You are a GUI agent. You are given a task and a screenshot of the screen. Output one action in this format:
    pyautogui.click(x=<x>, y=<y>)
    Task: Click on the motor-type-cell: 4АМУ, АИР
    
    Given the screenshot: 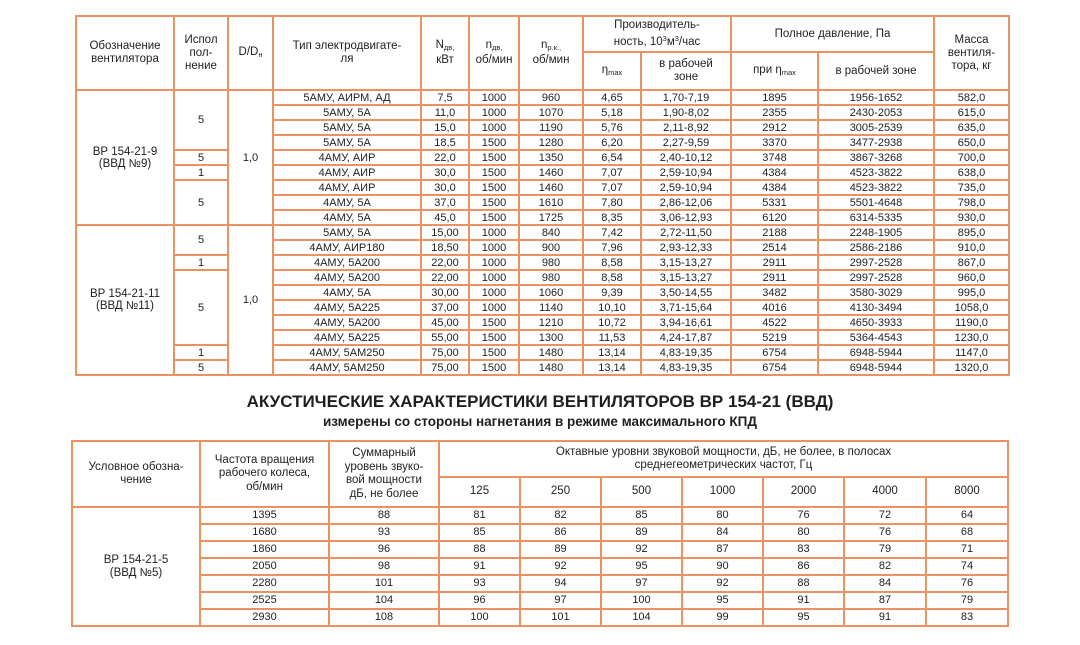 What is the action you would take?
    pyautogui.click(x=347, y=172)
    